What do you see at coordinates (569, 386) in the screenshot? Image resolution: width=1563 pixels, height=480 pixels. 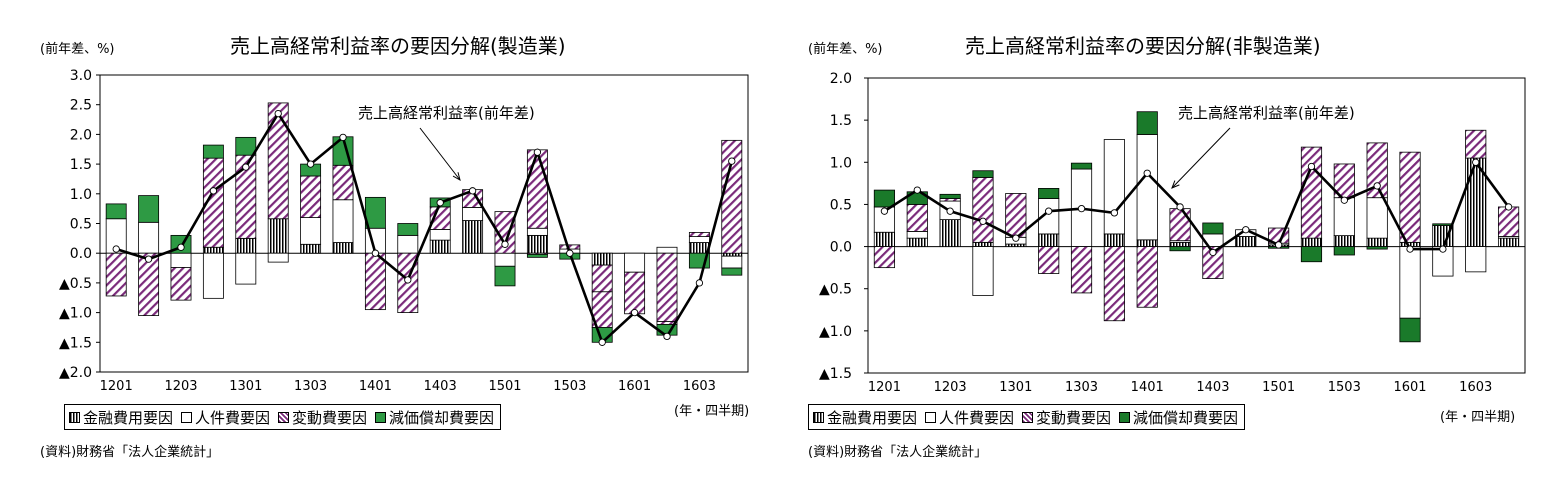 I see `x-tick-label: 1503` at bounding box center [569, 386].